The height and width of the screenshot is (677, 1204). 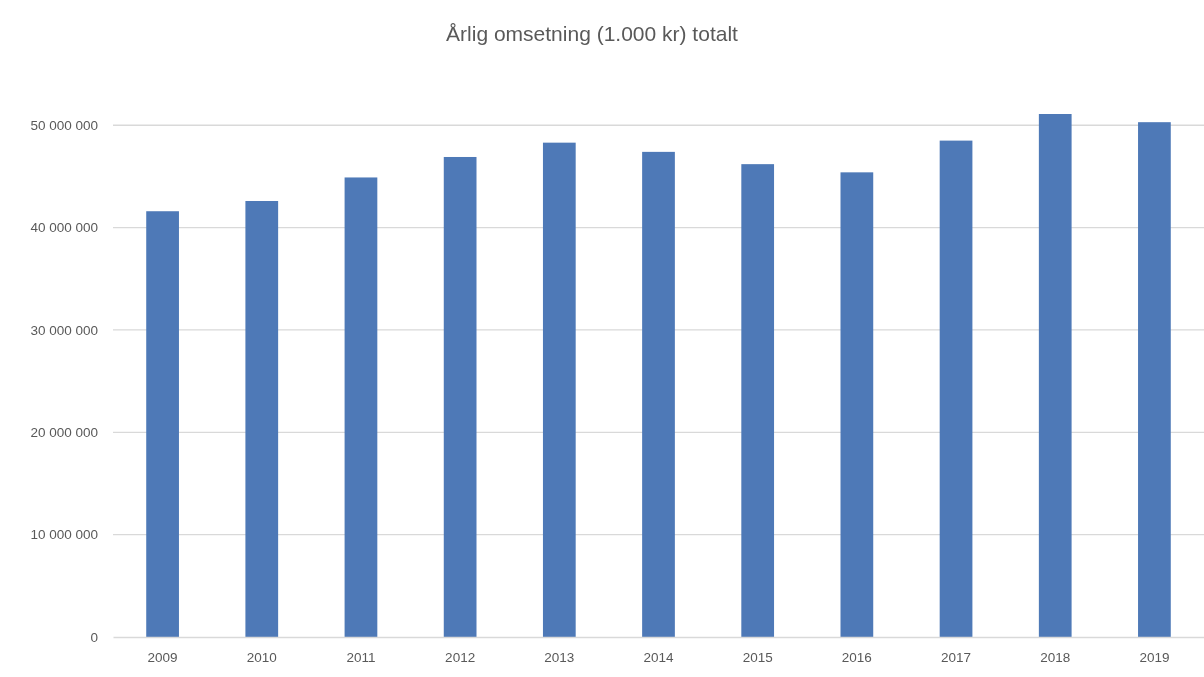 What do you see at coordinates (162, 657) in the screenshot?
I see `x-tick-label: 2009` at bounding box center [162, 657].